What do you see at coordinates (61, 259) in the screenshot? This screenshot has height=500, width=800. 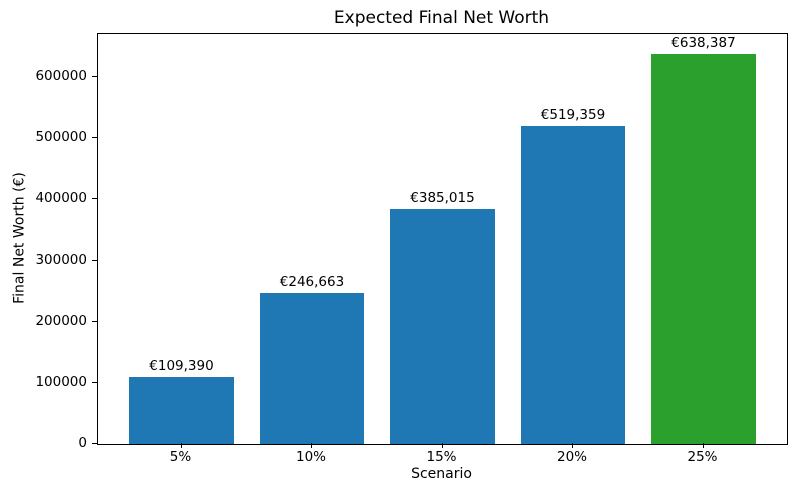 I see `y-tick-label: 300000` at bounding box center [61, 259].